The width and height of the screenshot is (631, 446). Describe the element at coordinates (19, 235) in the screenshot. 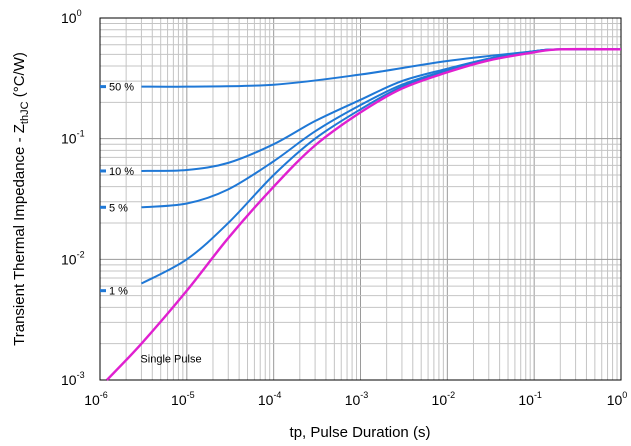

I see `y-axis-label-main: Transient Thermal Impedance - Z` at that location.